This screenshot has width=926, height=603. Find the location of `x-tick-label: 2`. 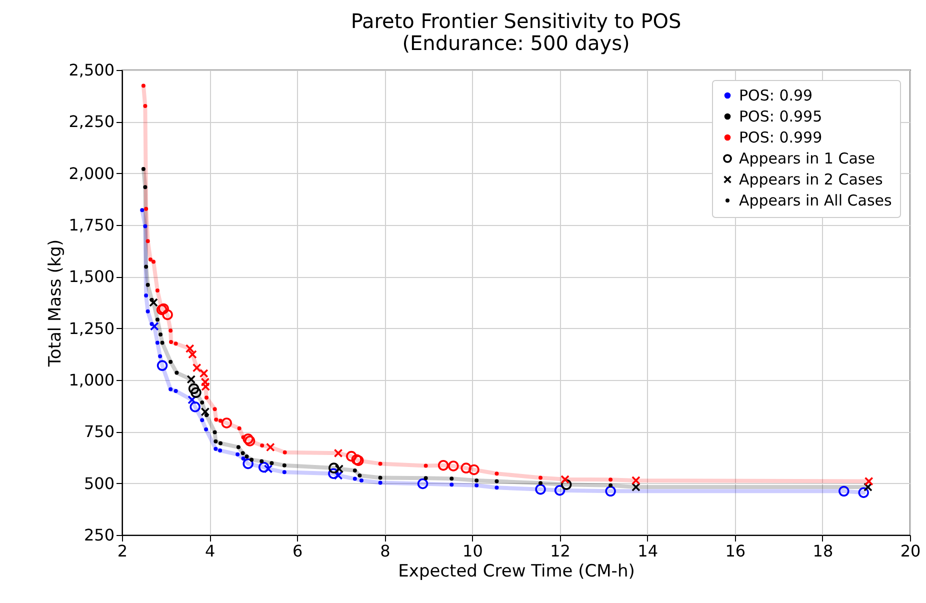

x-tick-label: 2 is located at coordinates (122, 551).